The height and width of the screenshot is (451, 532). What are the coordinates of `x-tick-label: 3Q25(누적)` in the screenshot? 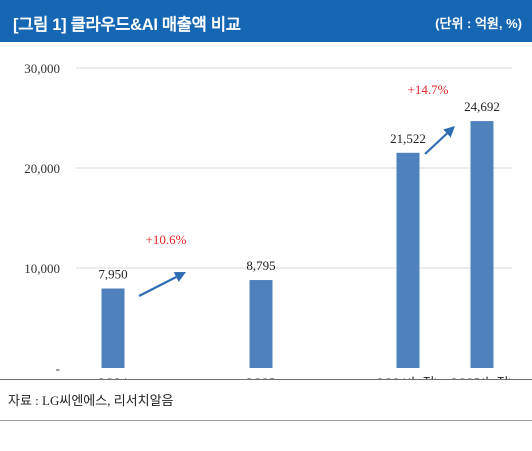 It's located at (481, 377).